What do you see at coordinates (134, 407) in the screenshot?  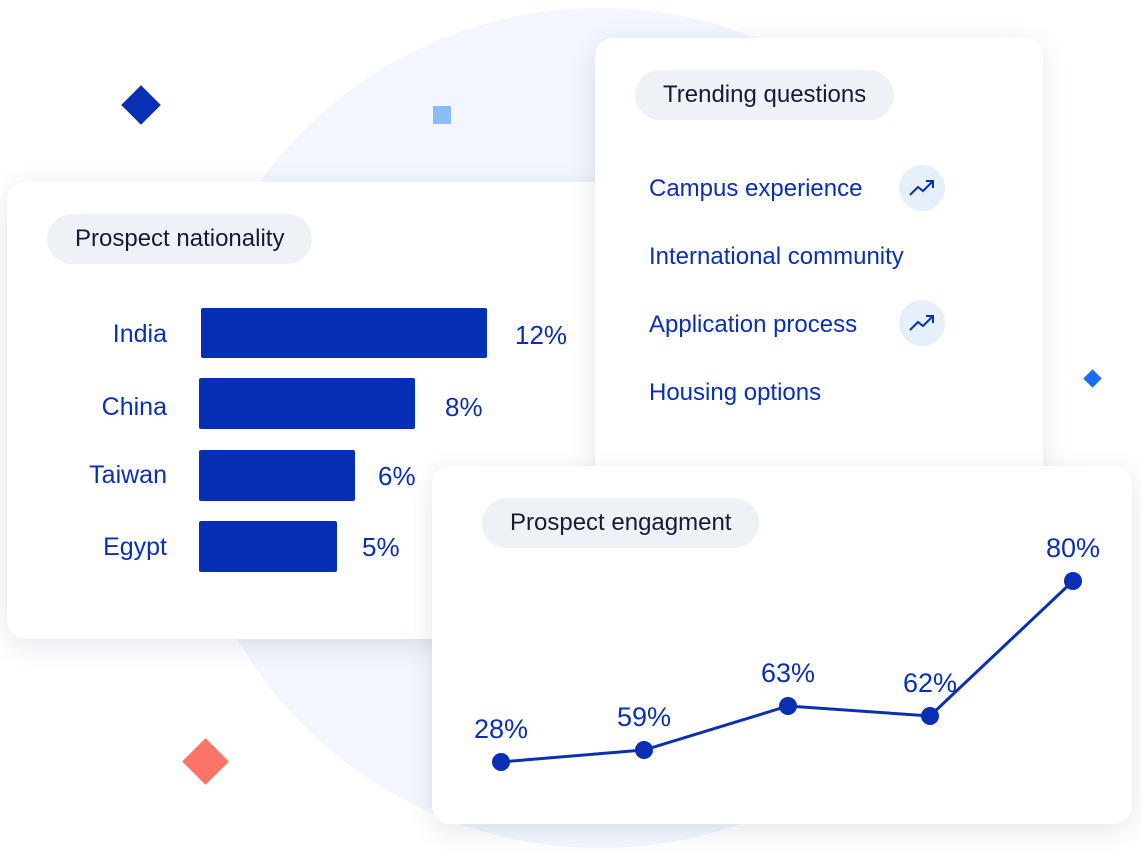 I see `bar-label-china: China` at bounding box center [134, 407].